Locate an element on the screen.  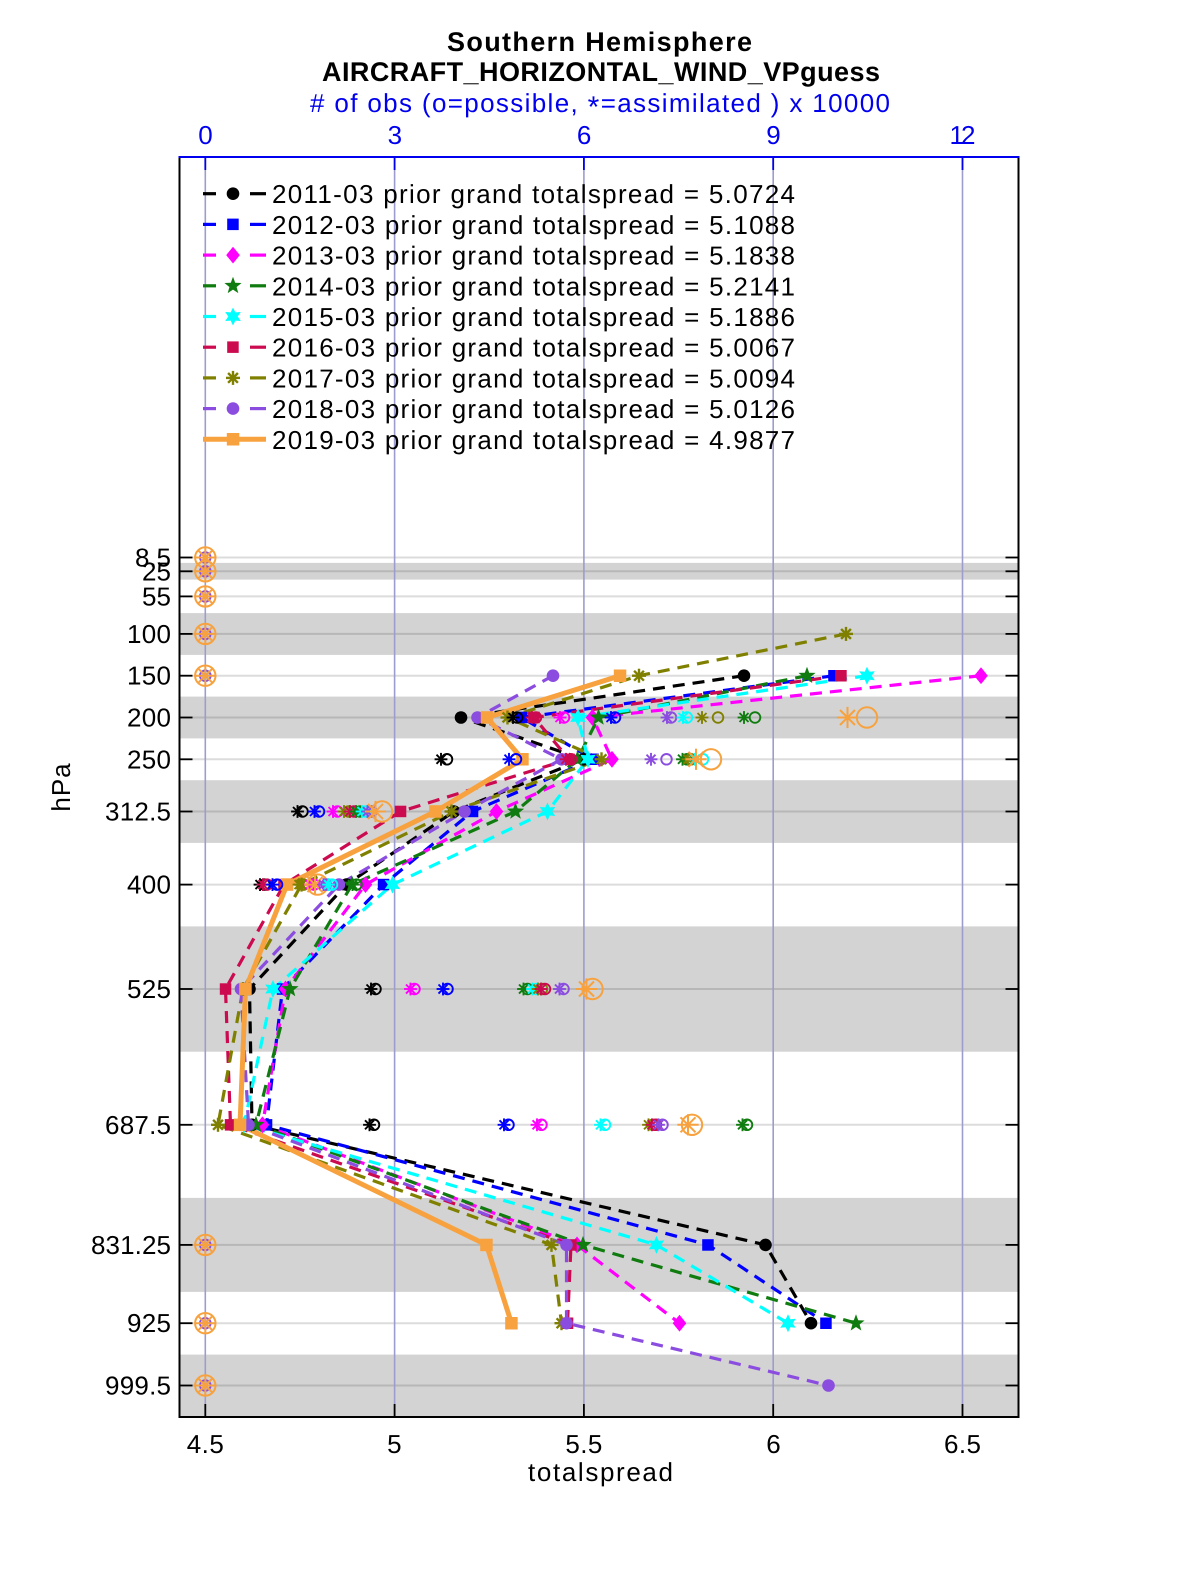
svg-text: 6.5 is located at coordinates (962, 1444).